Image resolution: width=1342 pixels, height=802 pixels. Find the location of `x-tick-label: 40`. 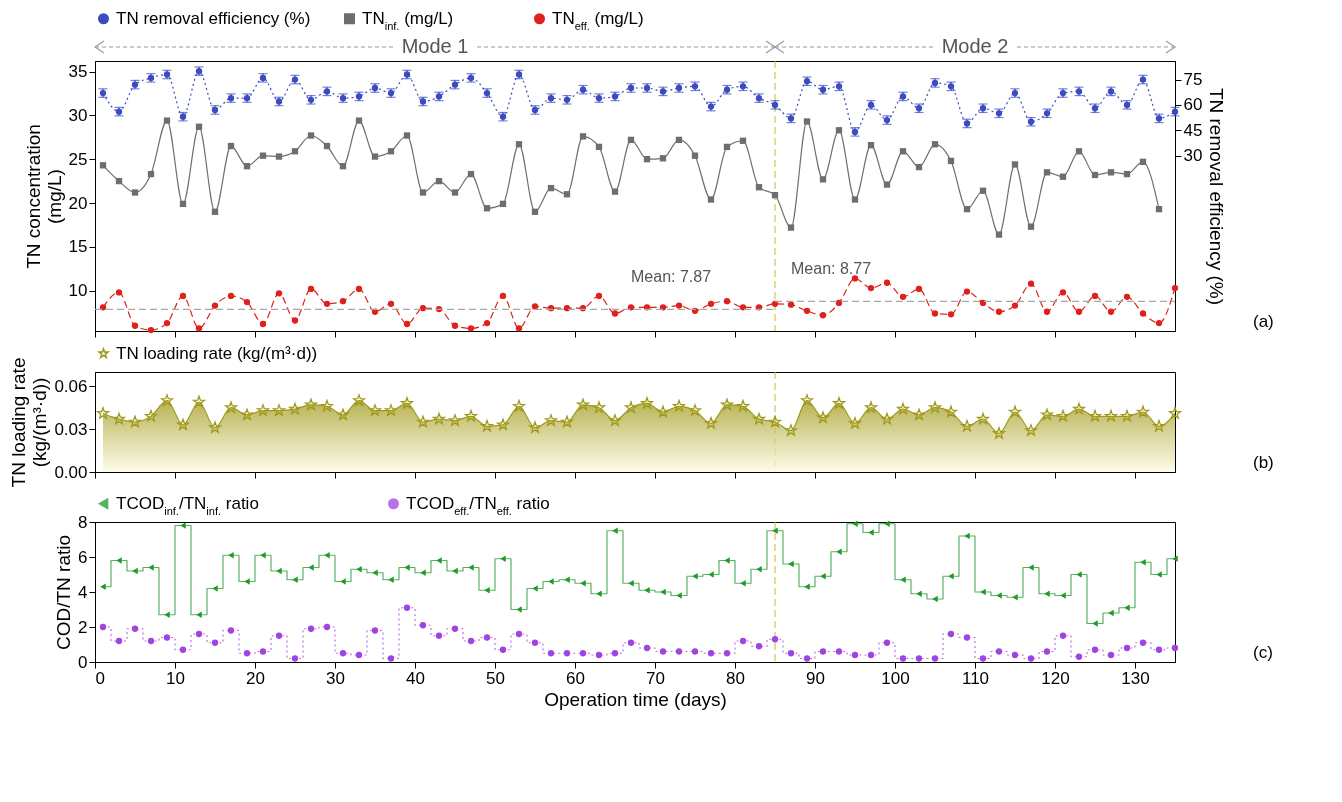

x-tick-label: 40 is located at coordinates (415, 678).